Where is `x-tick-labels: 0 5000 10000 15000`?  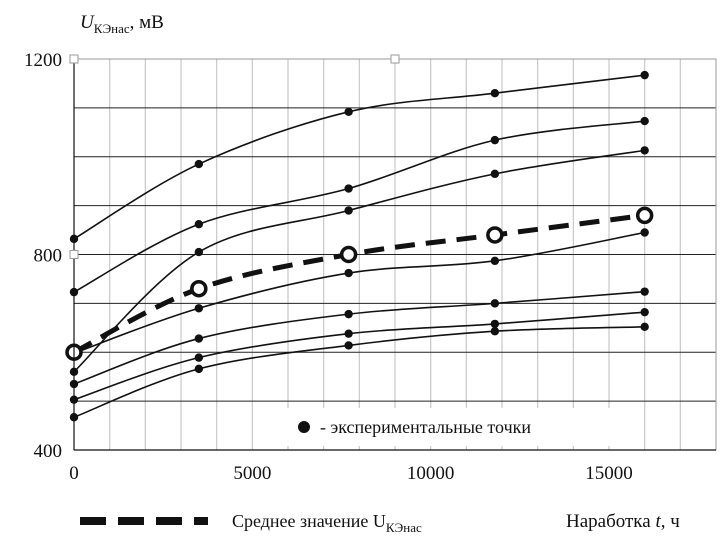 x-tick-labels: 0 5000 10000 15000 is located at coordinates (351, 473).